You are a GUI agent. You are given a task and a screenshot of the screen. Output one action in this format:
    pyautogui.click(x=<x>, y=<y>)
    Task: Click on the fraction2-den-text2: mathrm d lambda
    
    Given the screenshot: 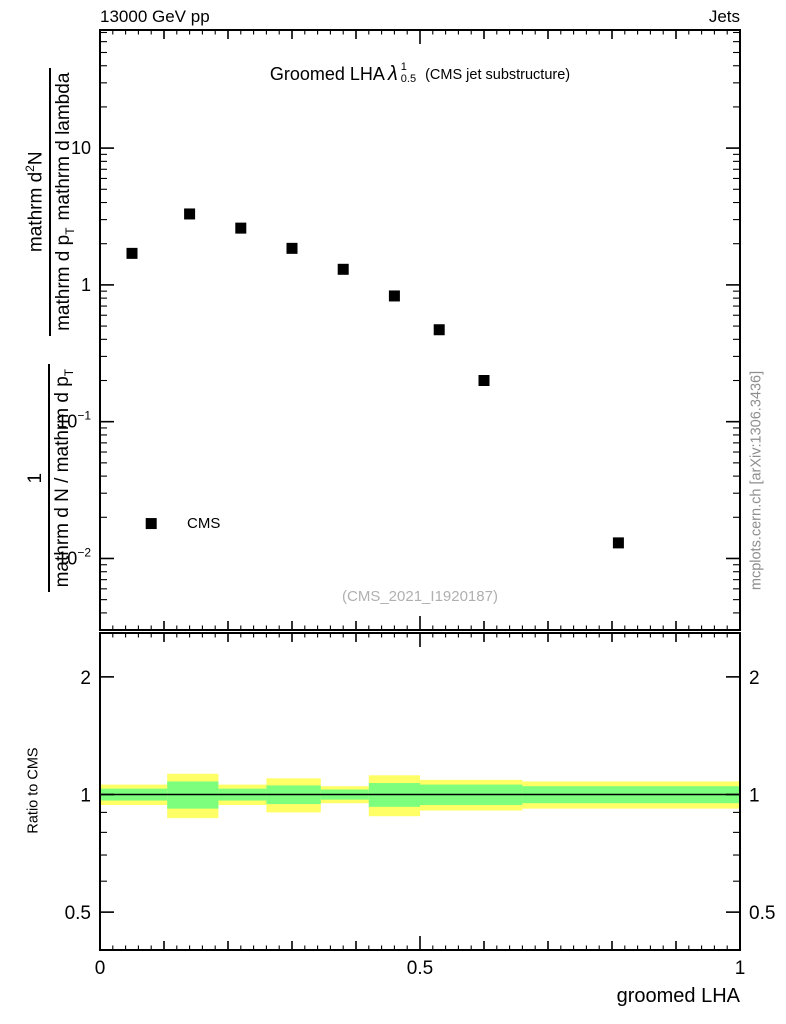 What is the action you would take?
    pyautogui.click(x=63, y=146)
    